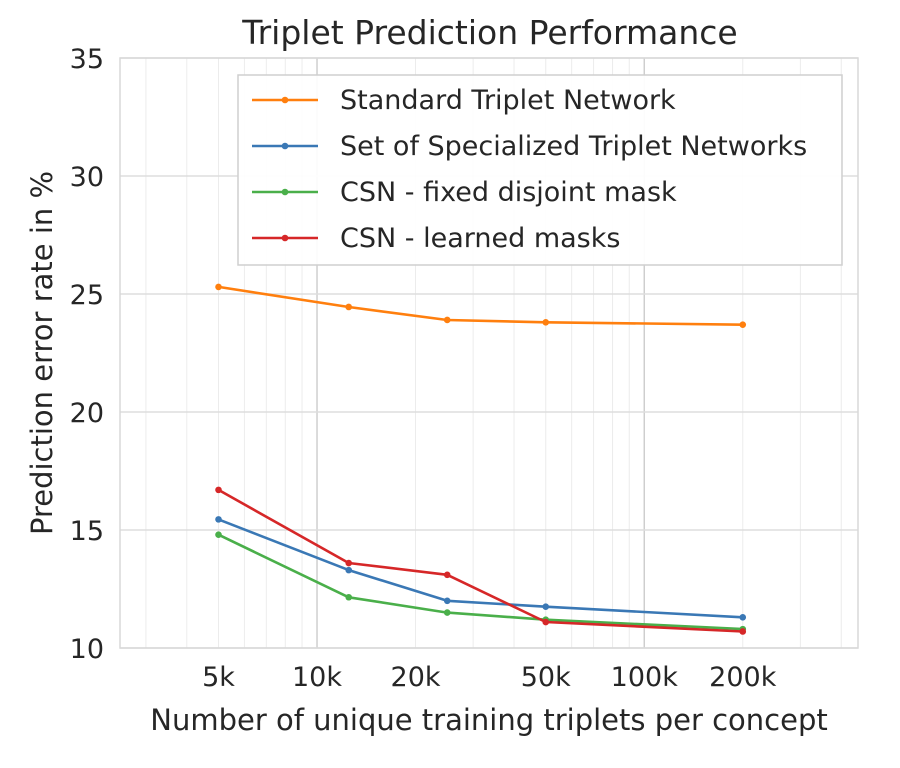 Image resolution: width=900 pixels, height=768 pixels. I want to click on legend-label: CSN - learned masks, so click(480, 238).